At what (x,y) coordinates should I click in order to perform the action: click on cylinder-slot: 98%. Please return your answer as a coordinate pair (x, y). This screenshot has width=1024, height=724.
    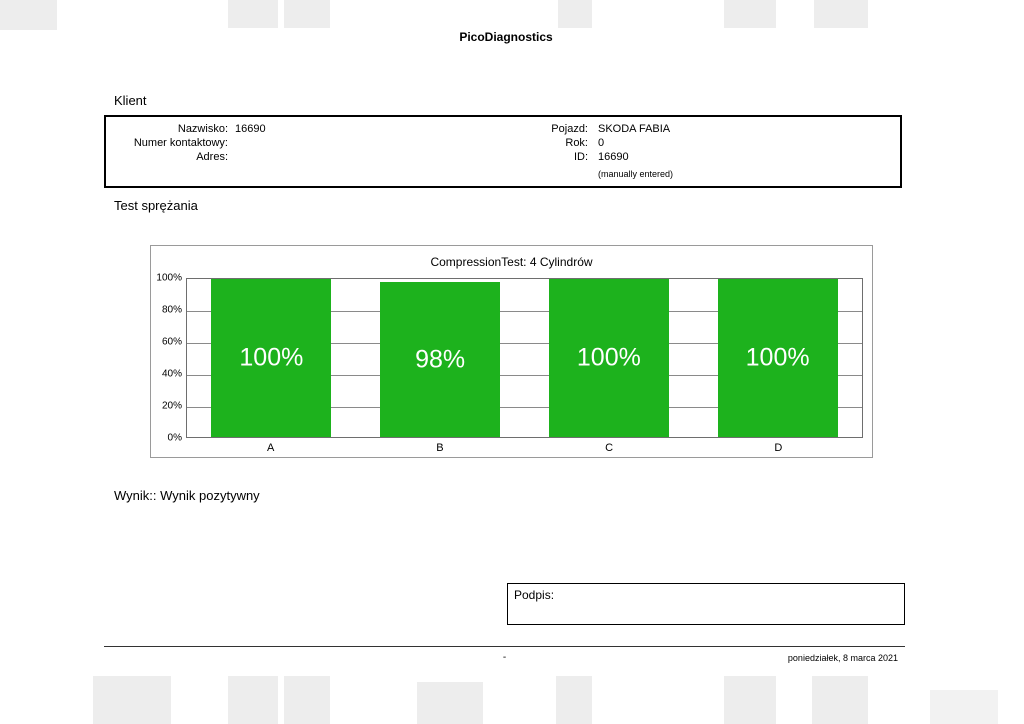
    Looking at the image, I should click on (440, 358).